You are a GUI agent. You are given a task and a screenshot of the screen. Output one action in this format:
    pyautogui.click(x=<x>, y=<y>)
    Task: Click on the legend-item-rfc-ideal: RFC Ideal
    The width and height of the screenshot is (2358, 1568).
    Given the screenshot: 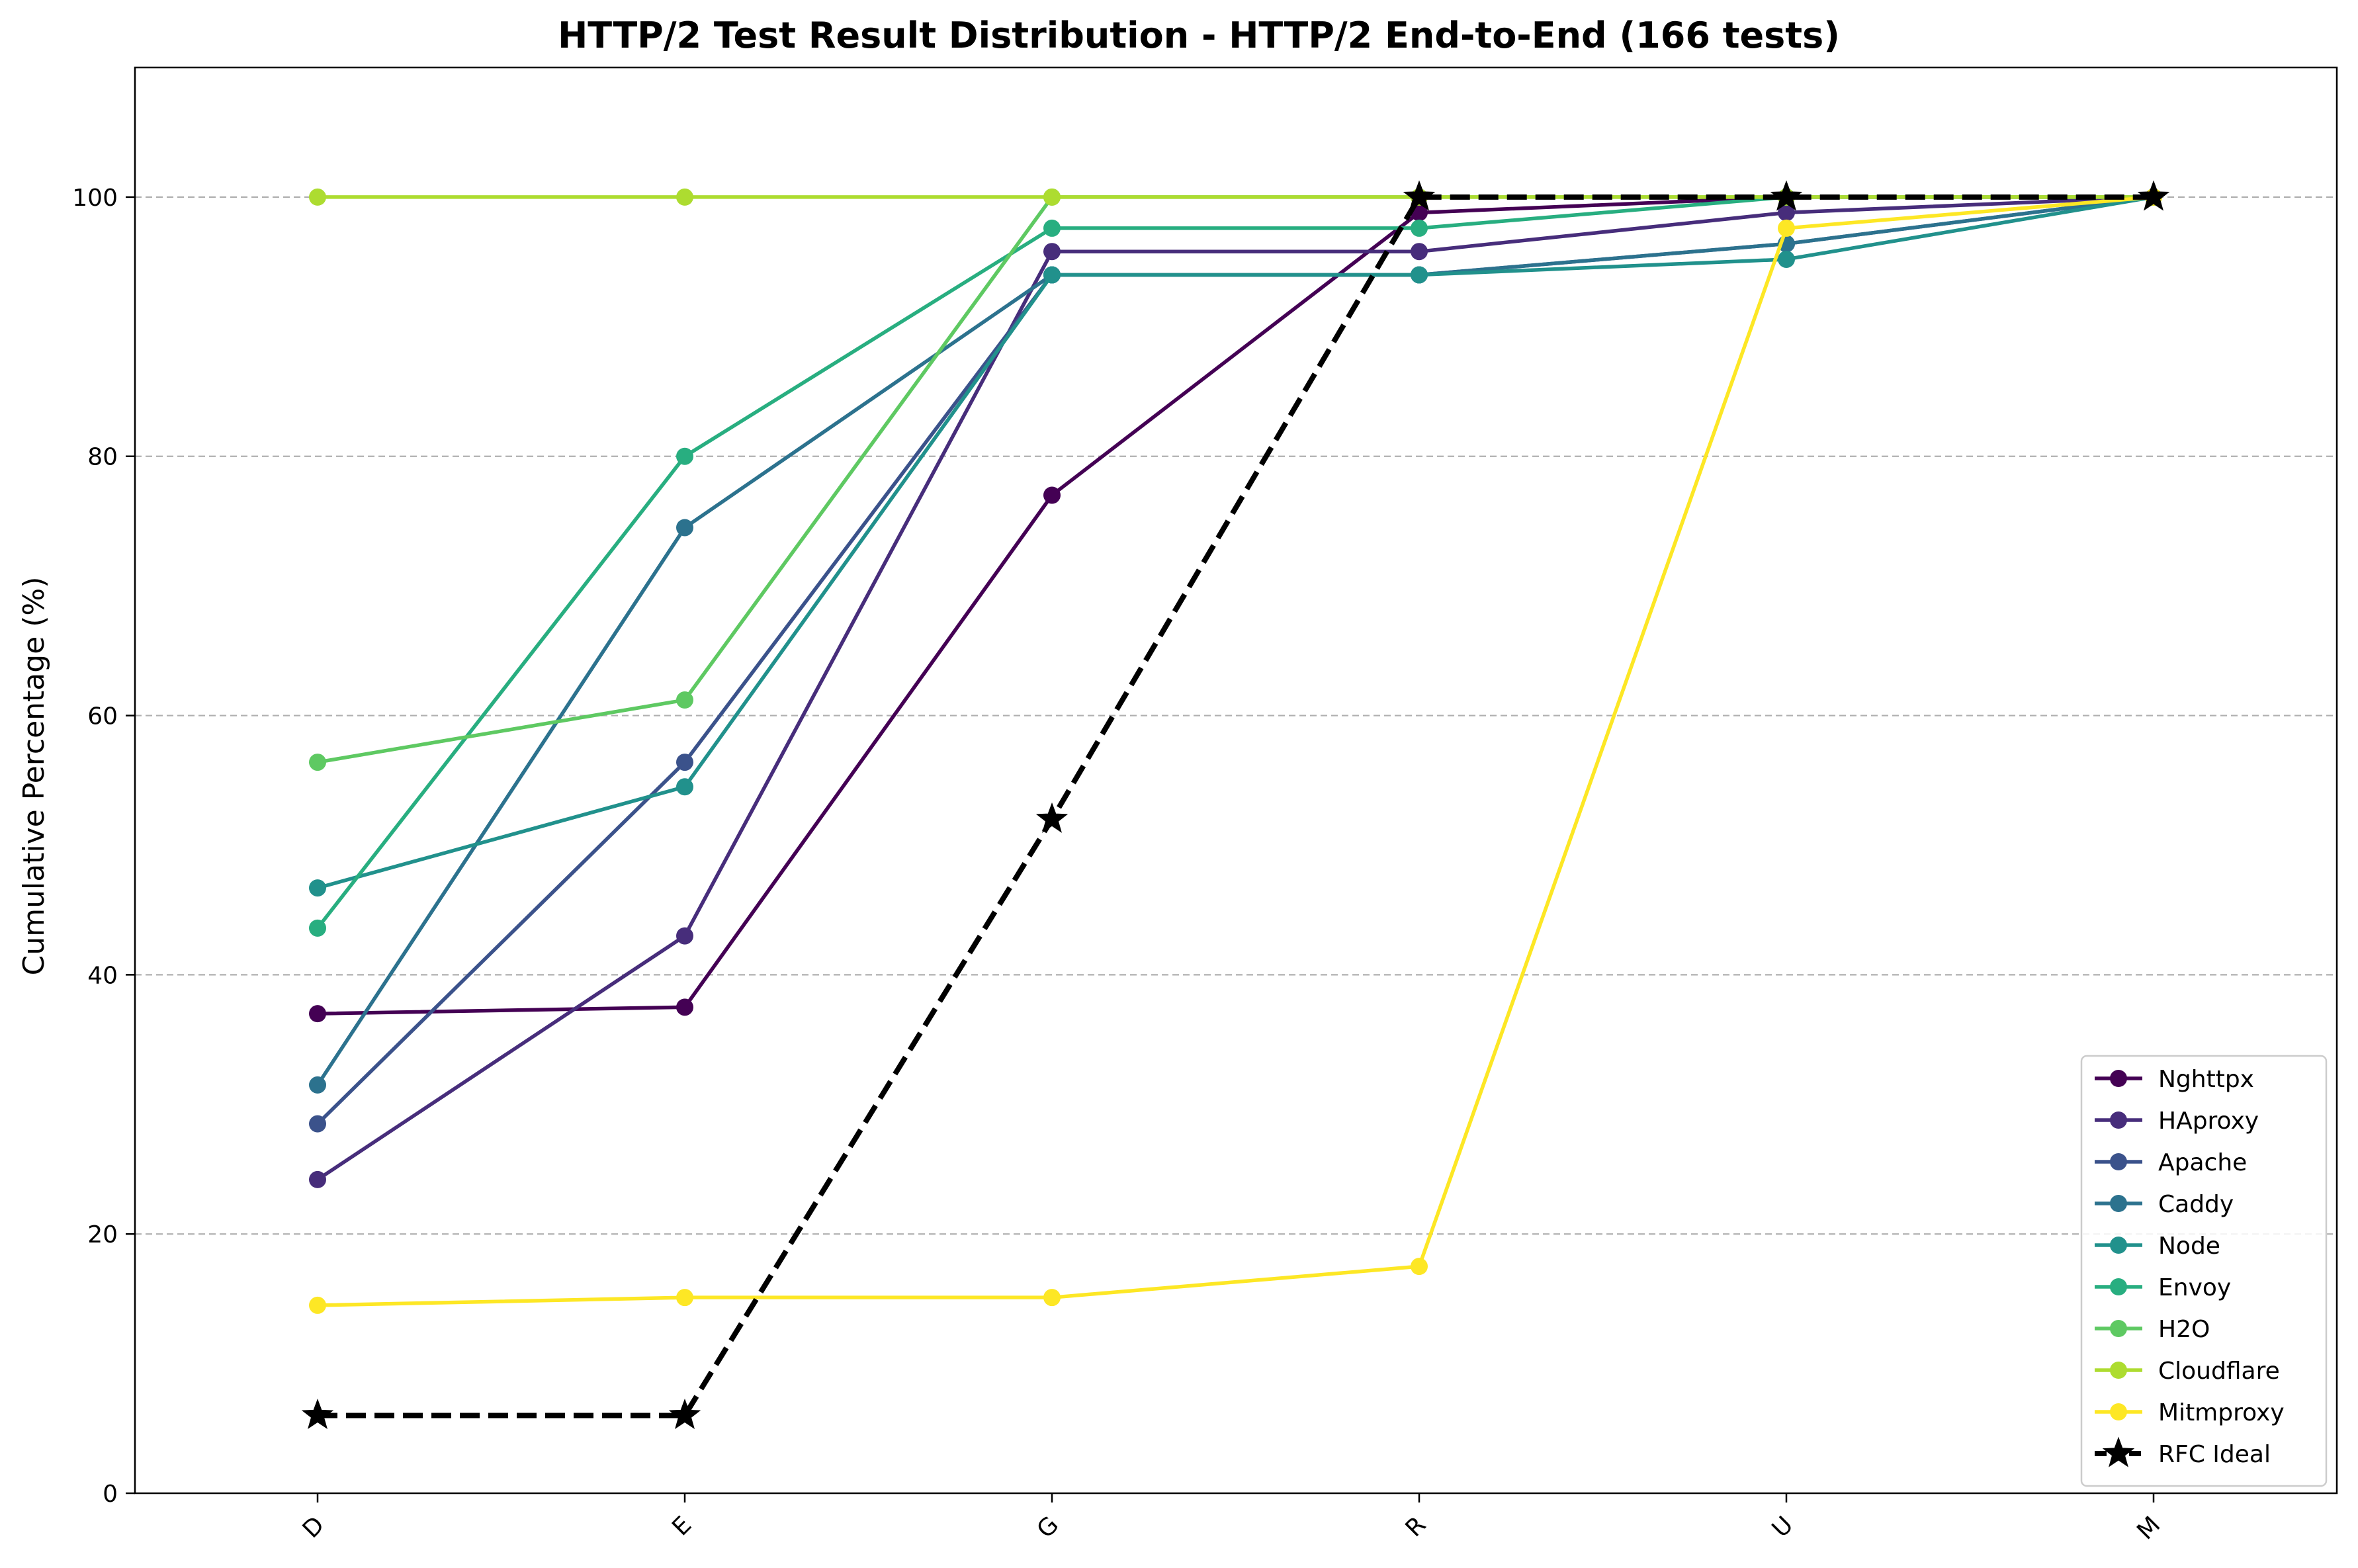 What is the action you would take?
    pyautogui.click(x=2183, y=1452)
    